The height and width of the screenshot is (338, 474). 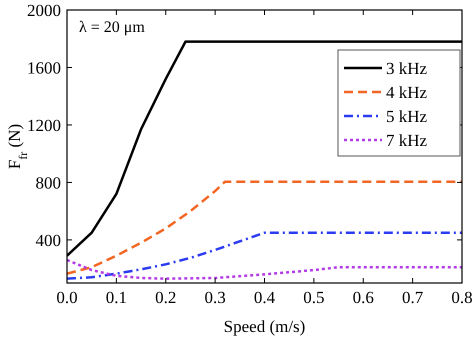 I want to click on x-tick-label: 0.5, so click(x=313, y=297).